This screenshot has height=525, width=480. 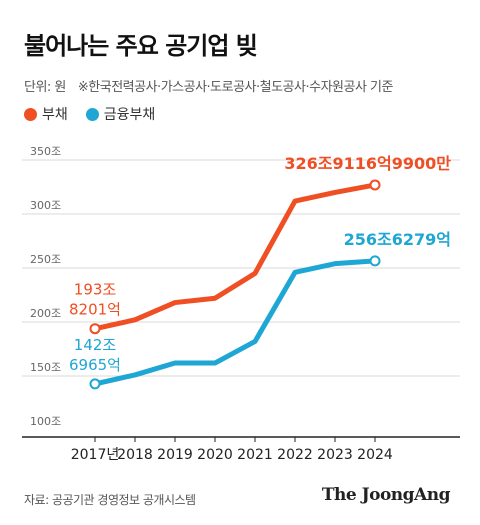 I want to click on x-tick-label: 2018, so click(x=135, y=455).